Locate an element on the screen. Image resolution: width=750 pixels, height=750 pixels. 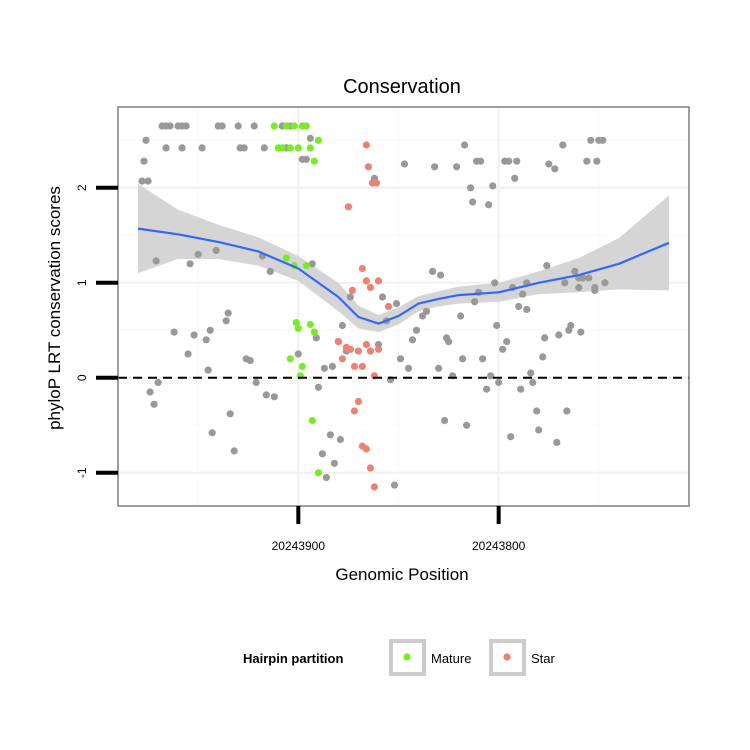
legend-marker-mature is located at coordinates (407, 657).